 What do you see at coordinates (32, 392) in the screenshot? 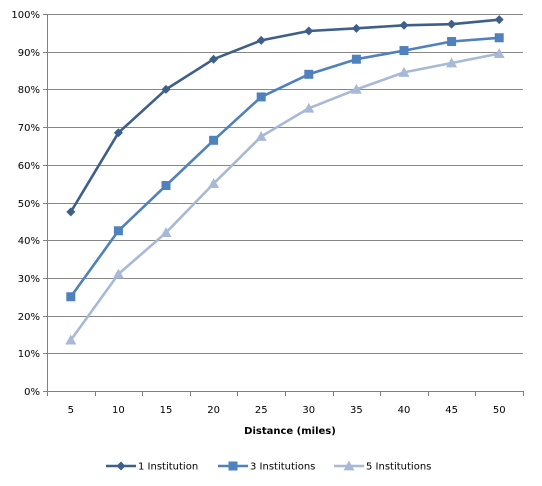
I see `y-tick-label: 0%` at bounding box center [32, 392].